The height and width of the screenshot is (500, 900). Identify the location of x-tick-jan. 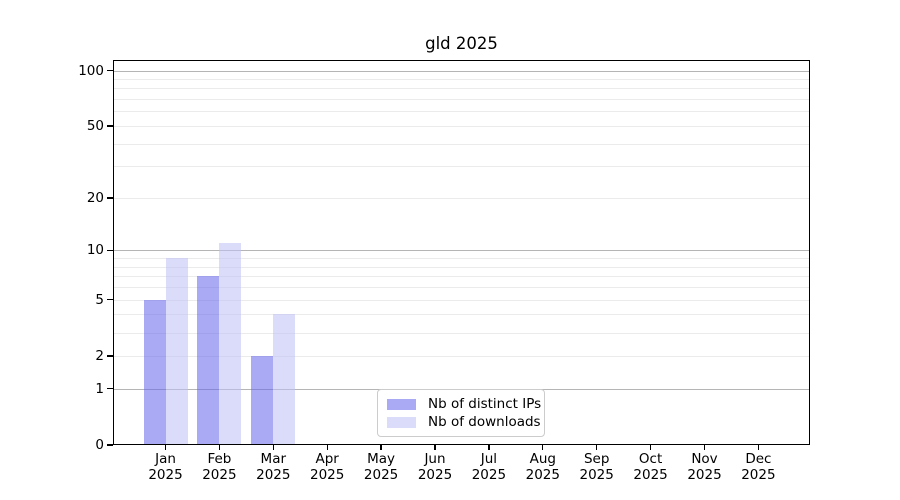
(165, 447).